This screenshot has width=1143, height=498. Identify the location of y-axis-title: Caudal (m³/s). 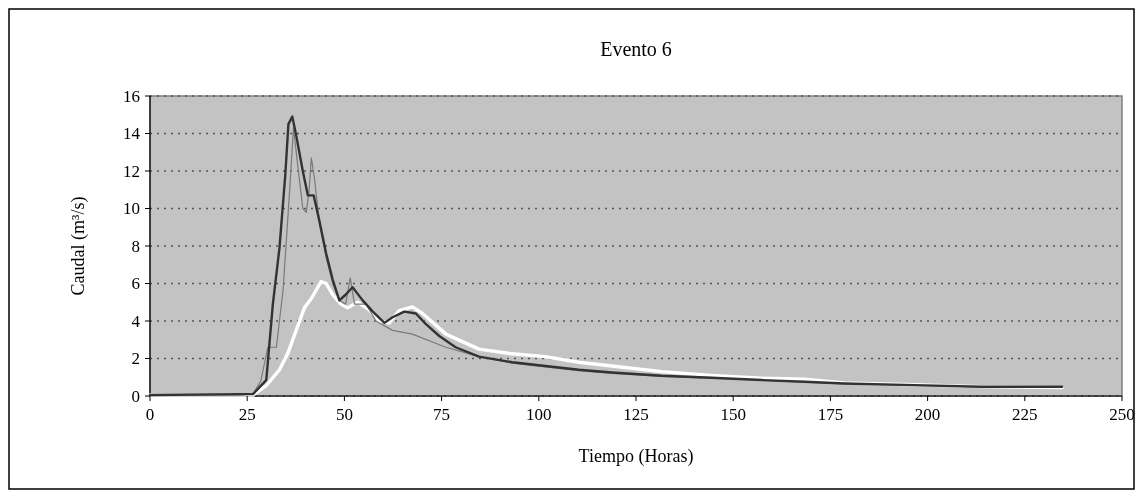
(78, 246).